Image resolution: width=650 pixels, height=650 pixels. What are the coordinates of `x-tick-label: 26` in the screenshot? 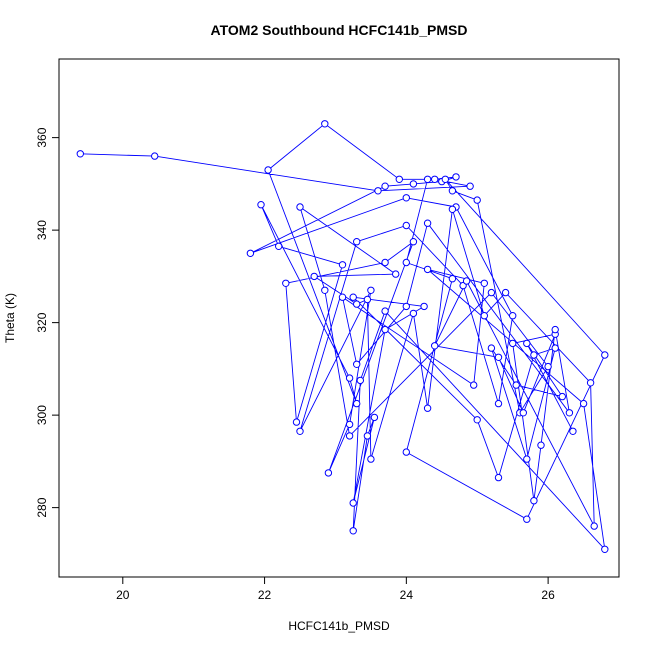 It's located at (548, 595).